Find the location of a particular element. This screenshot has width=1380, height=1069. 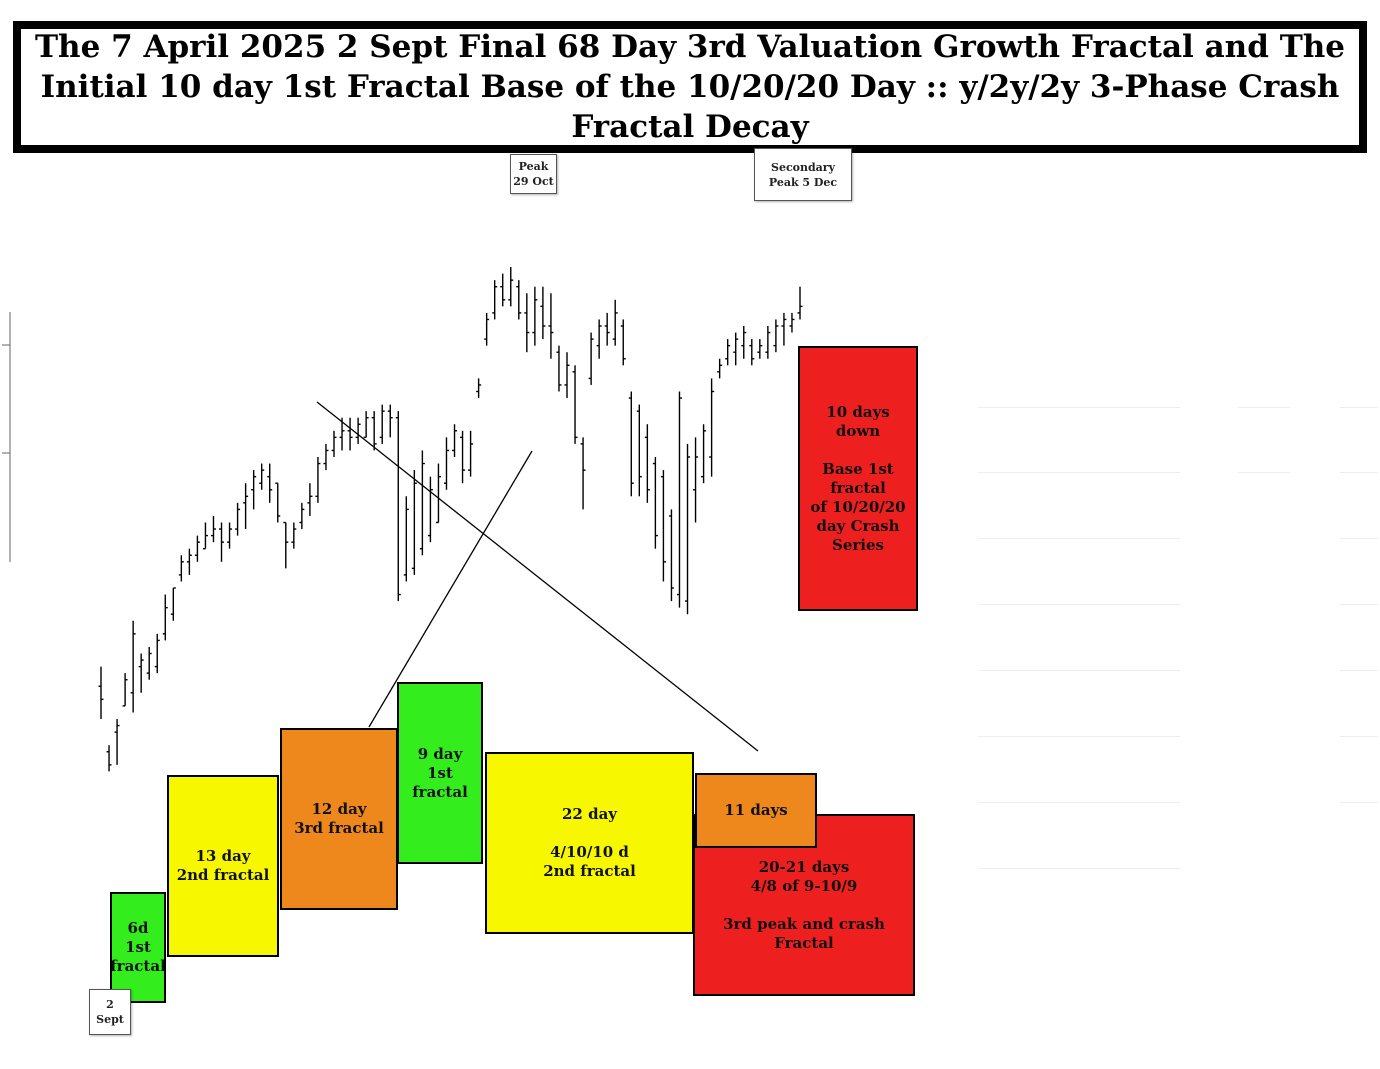

annotation-9-day-1st-fractal: 9 day 1st fractal is located at coordinates (440, 773).